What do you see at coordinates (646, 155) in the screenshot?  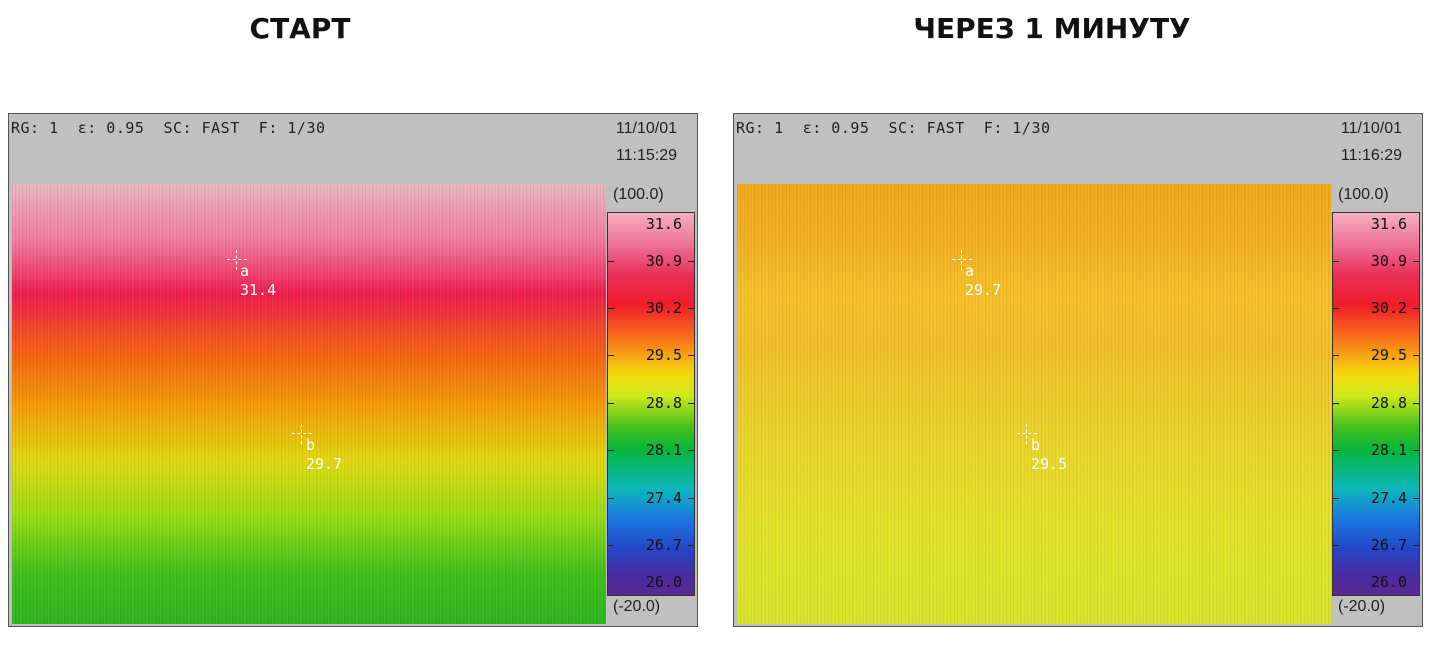 I see `capture-time: 11:15:29` at bounding box center [646, 155].